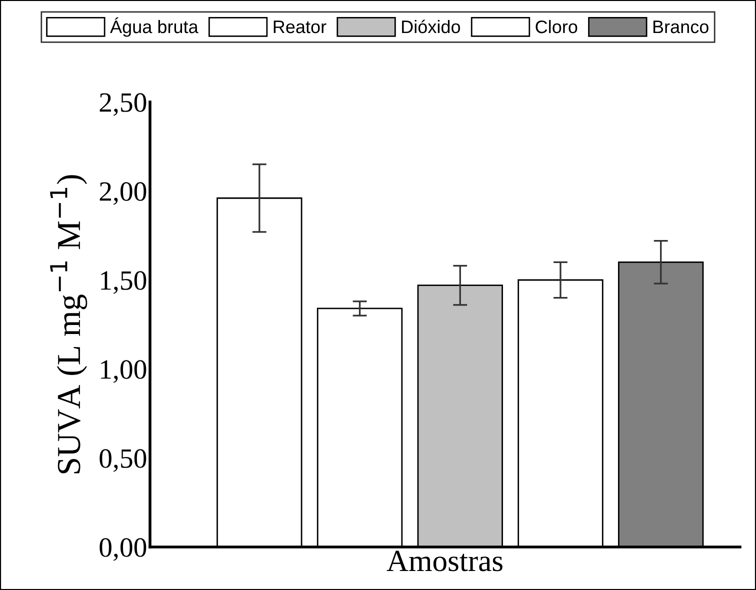 This screenshot has height=590, width=756. Describe the element at coordinates (69, 324) in the screenshot. I see `y-axis-title: SUVA (L mg$^{−1}$ M$^{−1}$)` at that location.